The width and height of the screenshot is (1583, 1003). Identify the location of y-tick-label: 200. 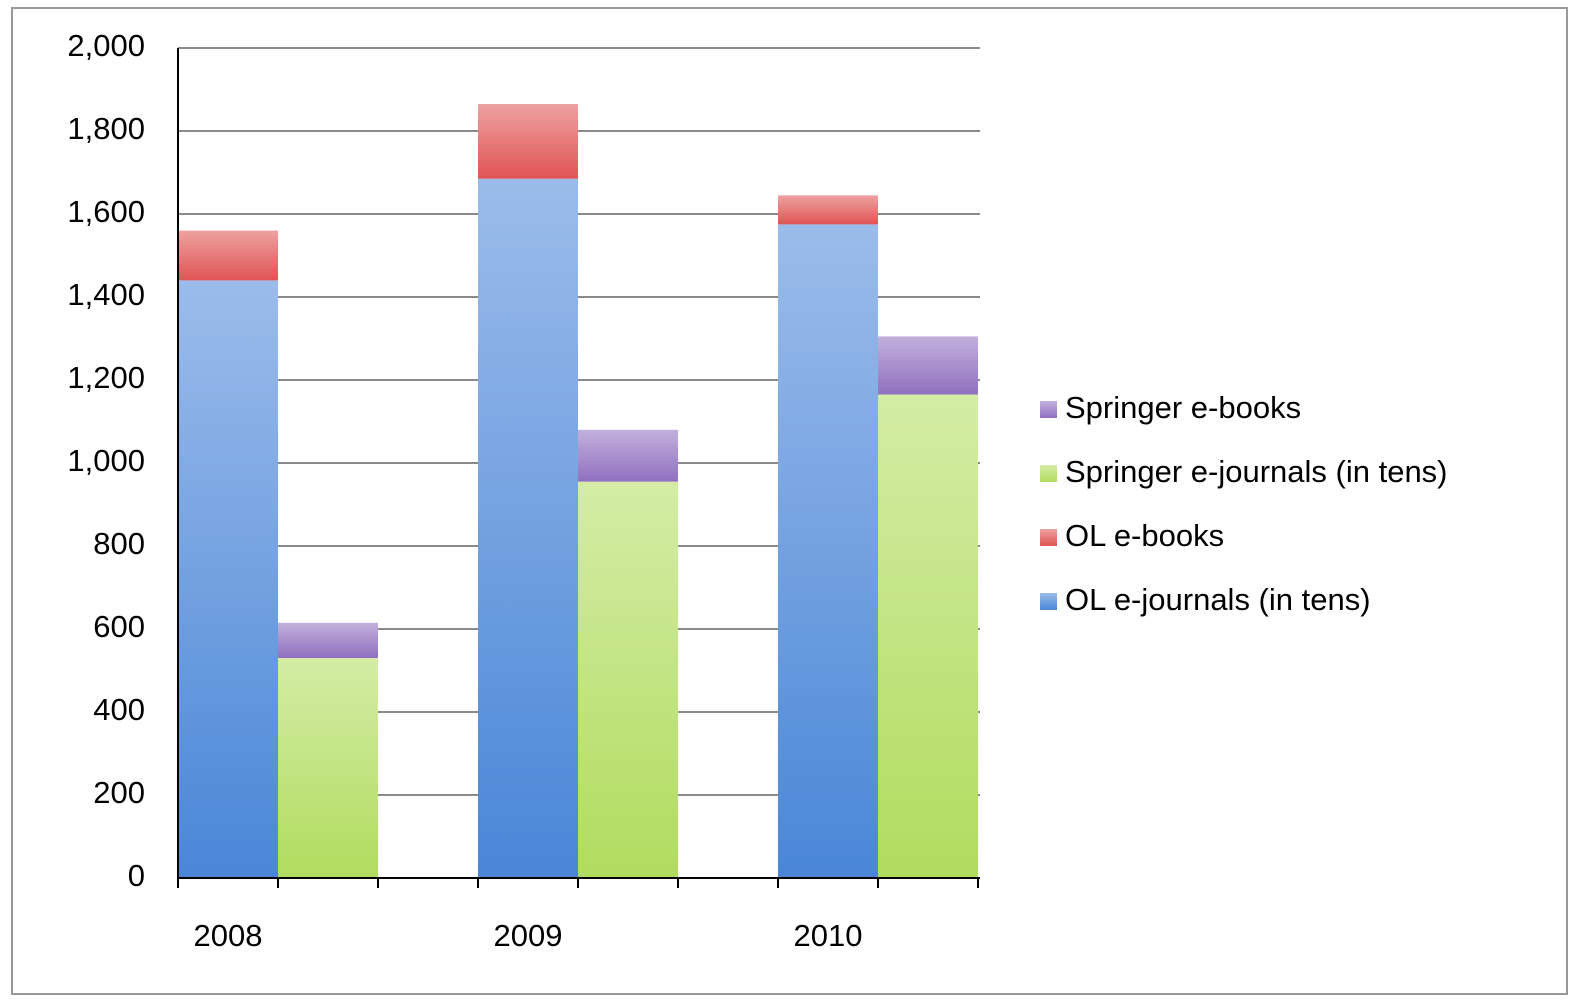
(119, 792).